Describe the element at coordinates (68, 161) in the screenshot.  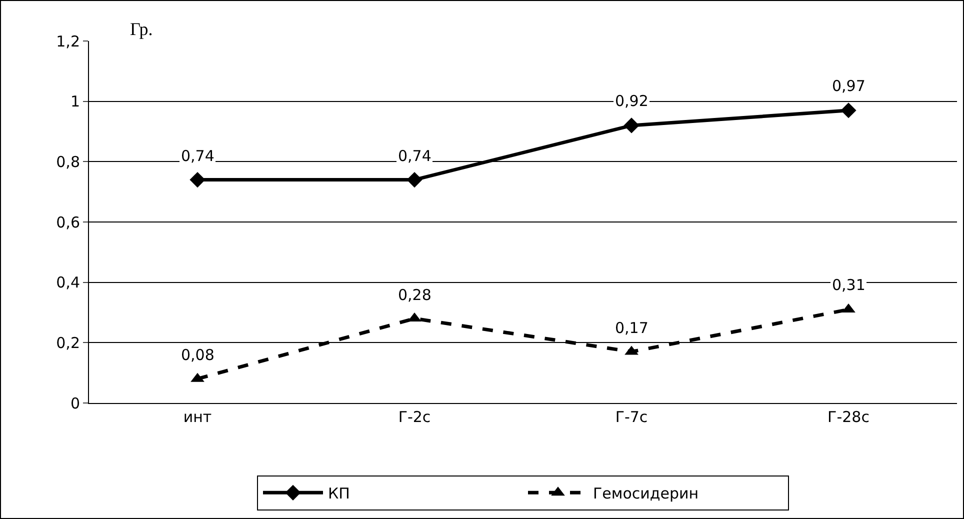
I see `y-tick-label: 0,8` at that location.